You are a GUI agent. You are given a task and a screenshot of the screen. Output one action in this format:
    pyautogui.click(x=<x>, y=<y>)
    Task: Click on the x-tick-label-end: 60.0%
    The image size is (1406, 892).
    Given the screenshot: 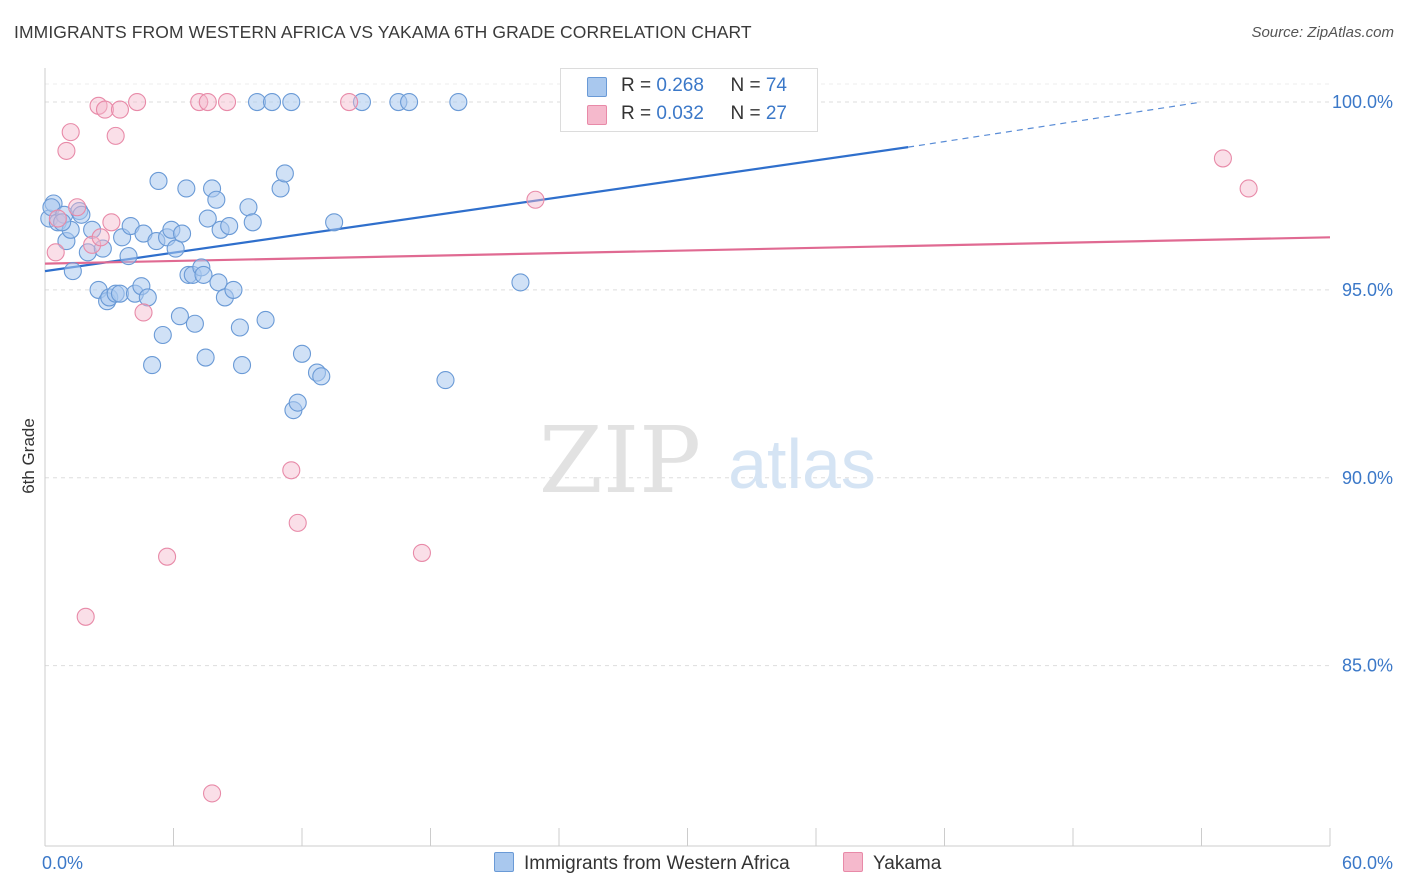 What is the action you would take?
    pyautogui.click(x=1367, y=863)
    